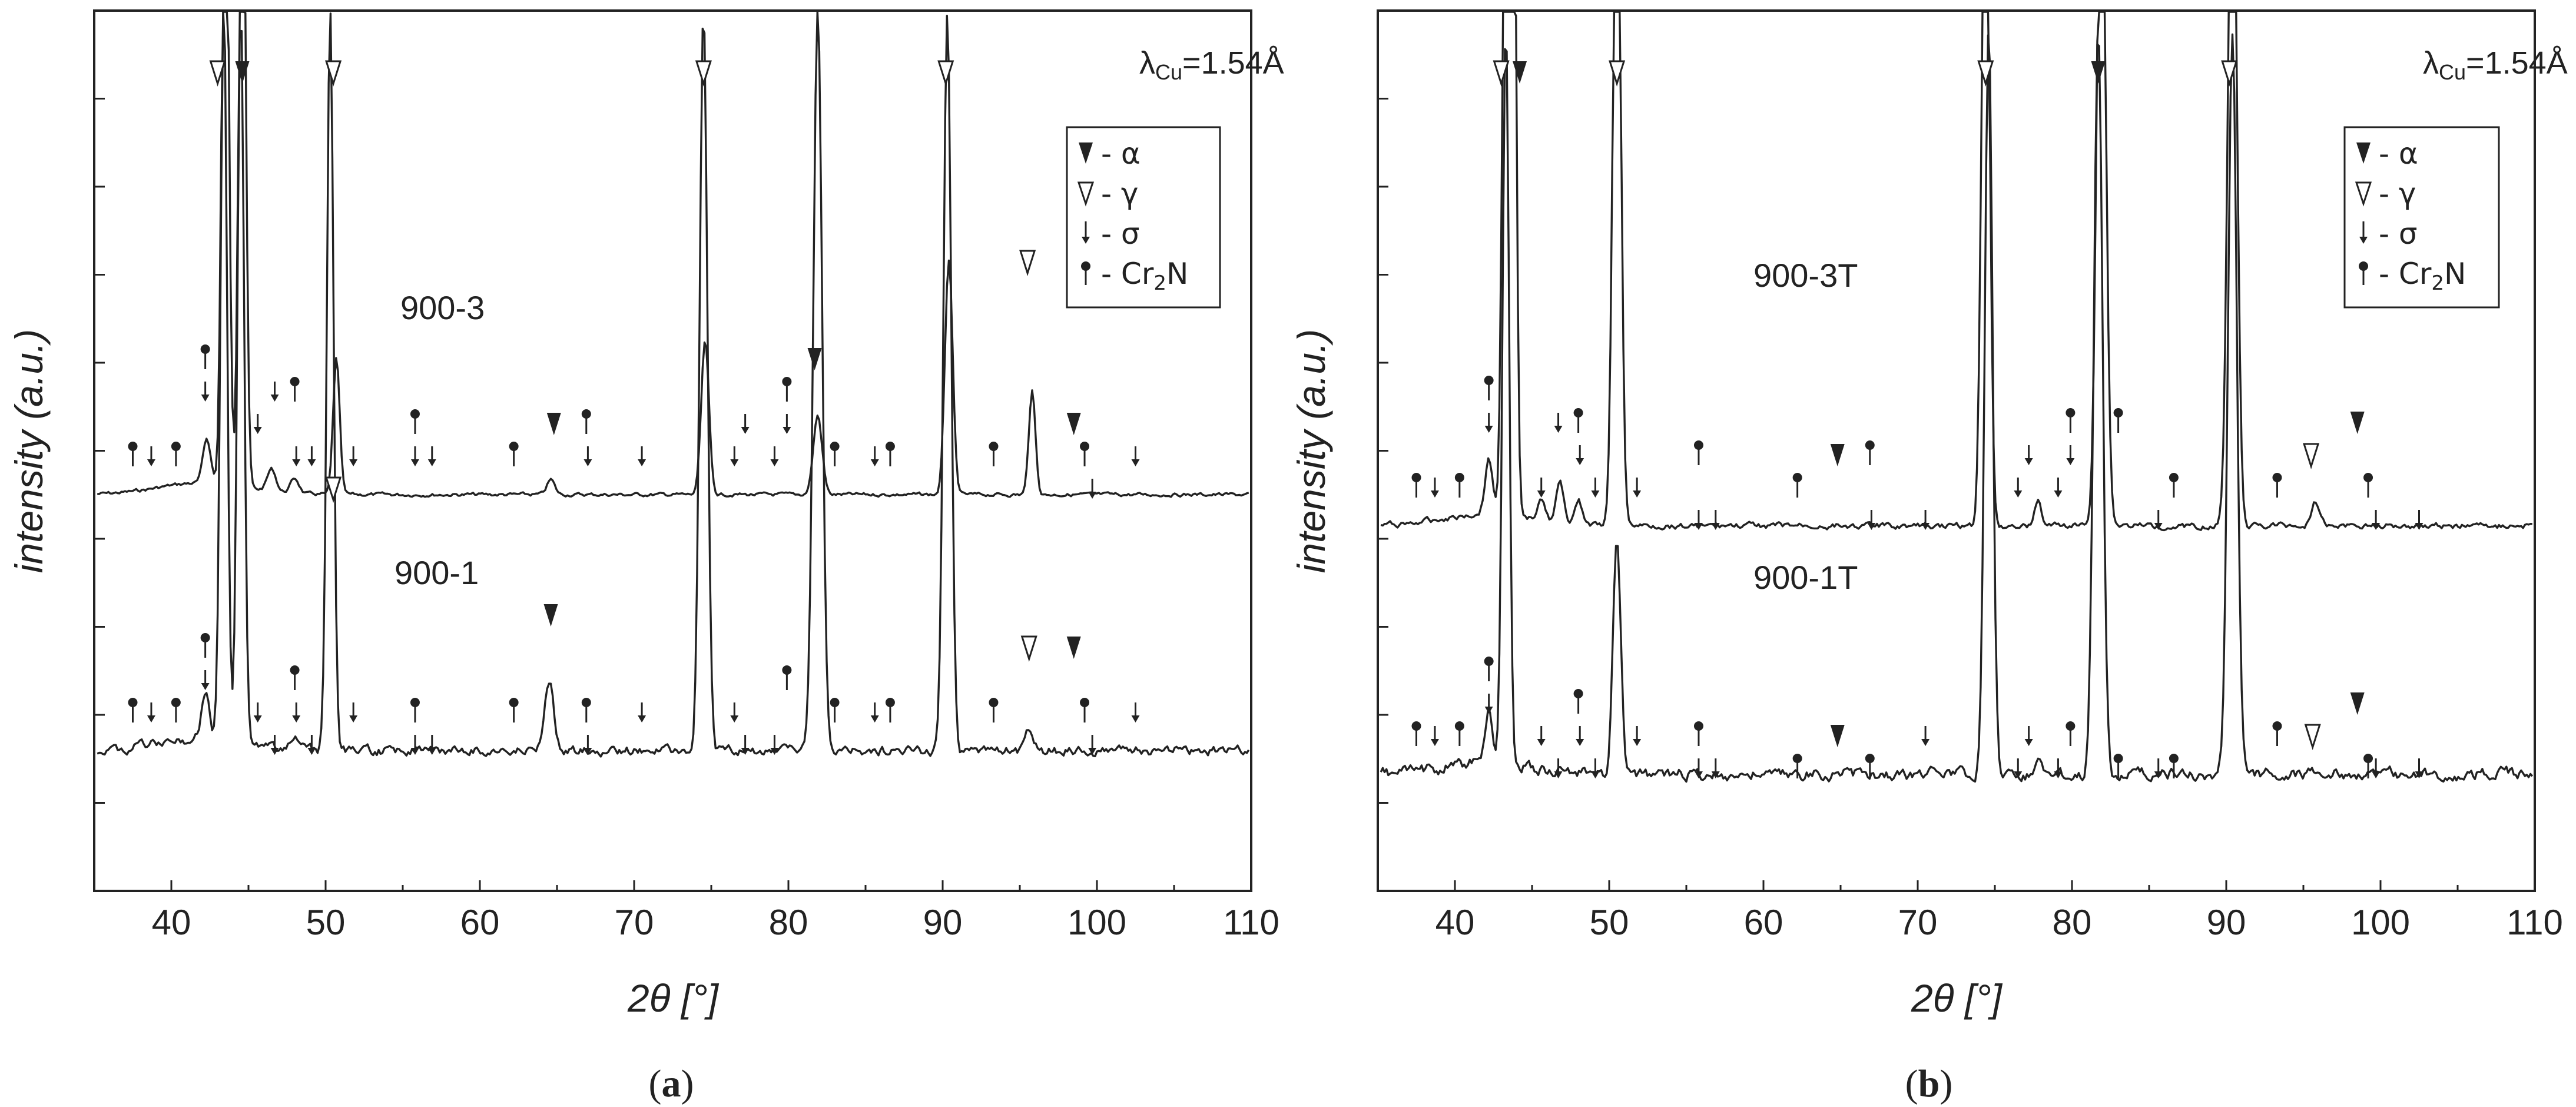  What do you see at coordinates (2421, 217) in the screenshot?
I see `panel-b-legend: - α - γ - σ - Cr2N` at bounding box center [2421, 217].